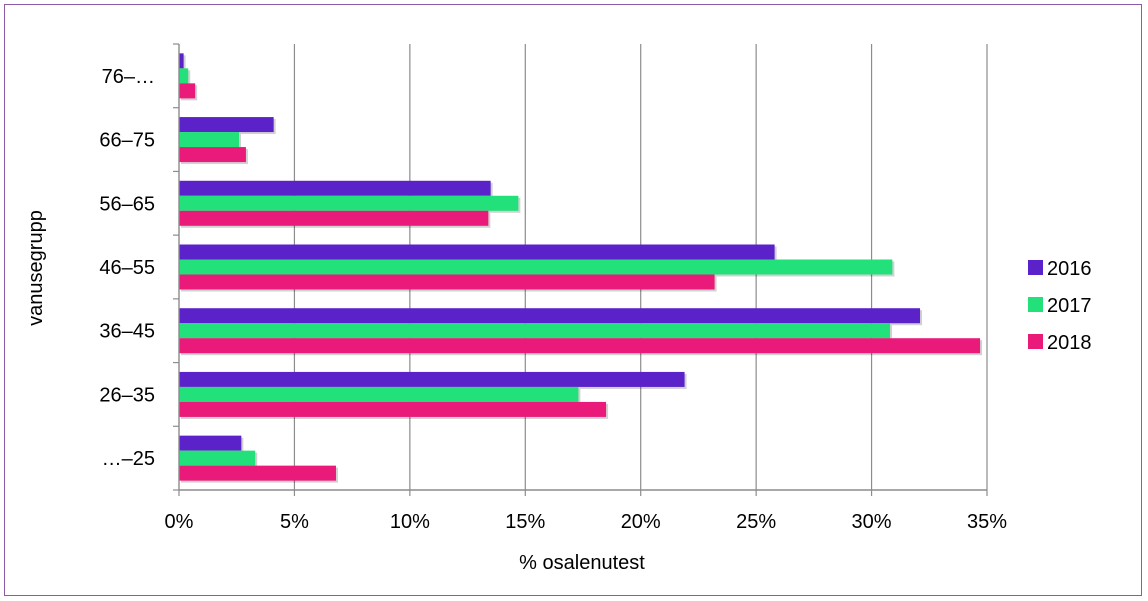 Image resolution: width=1148 pixels, height=601 pixels. What do you see at coordinates (872, 522) in the screenshot?
I see `x-tick-label: 30%` at bounding box center [872, 522].